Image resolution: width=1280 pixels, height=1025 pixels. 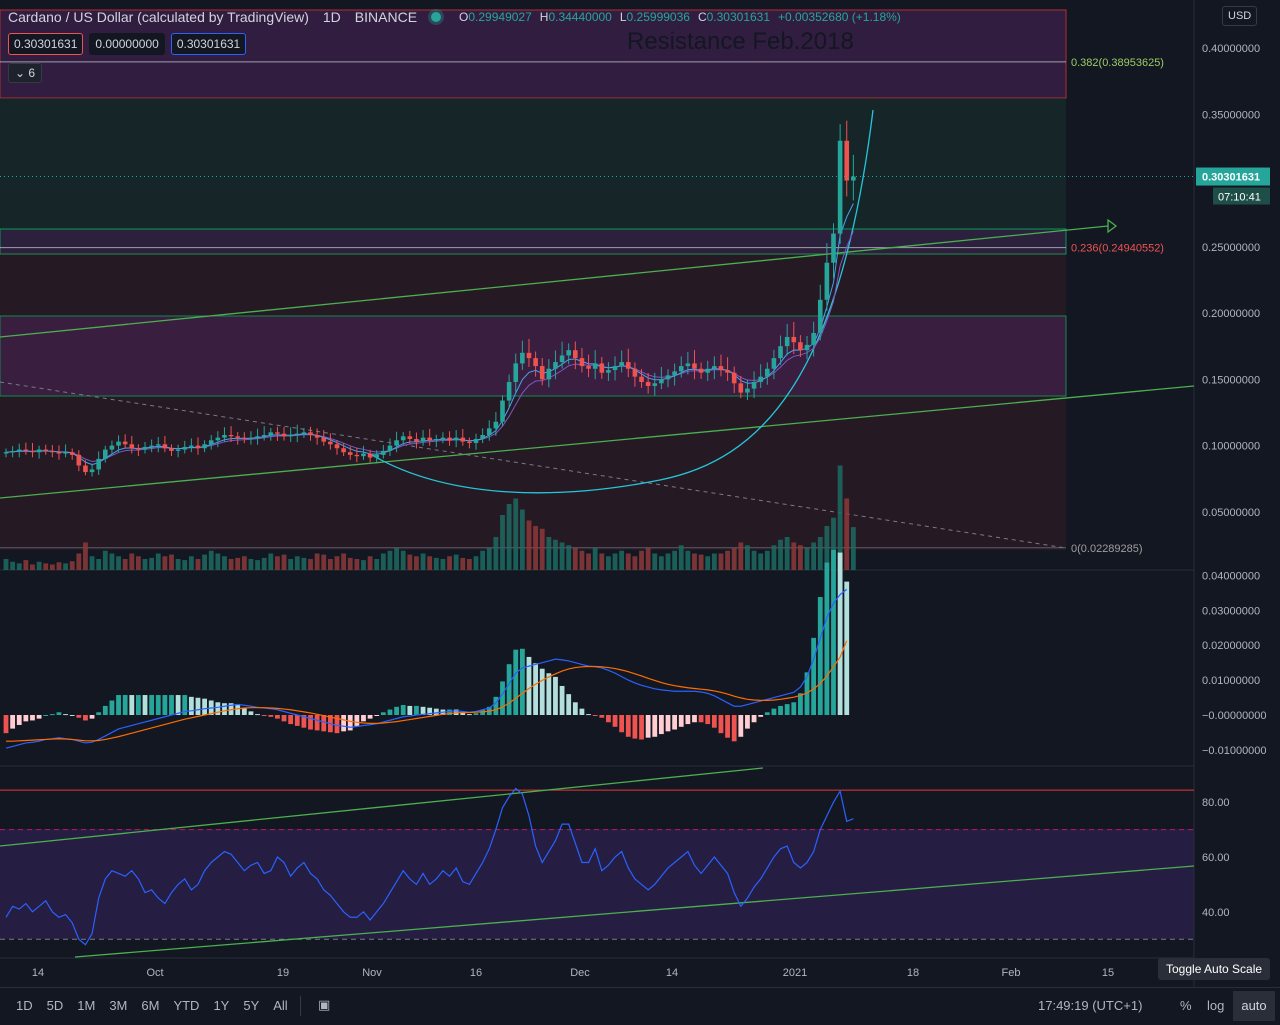 I want to click on log-toggle: log, so click(x=1216, y=1005).